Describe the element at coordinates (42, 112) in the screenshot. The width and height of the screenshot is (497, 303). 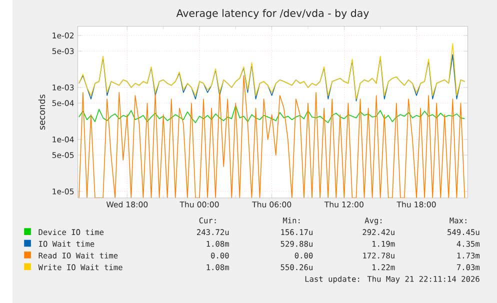
I see `y-axis-title: seconds` at that location.